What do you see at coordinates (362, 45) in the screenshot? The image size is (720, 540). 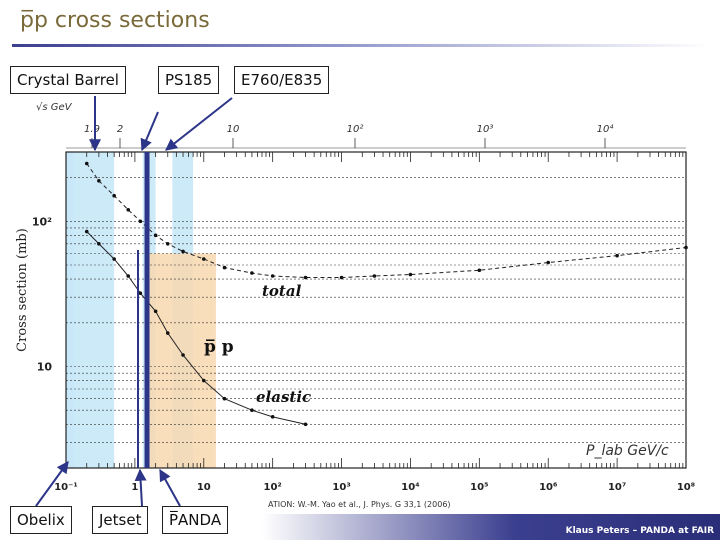 I see `title-underline` at bounding box center [362, 45].